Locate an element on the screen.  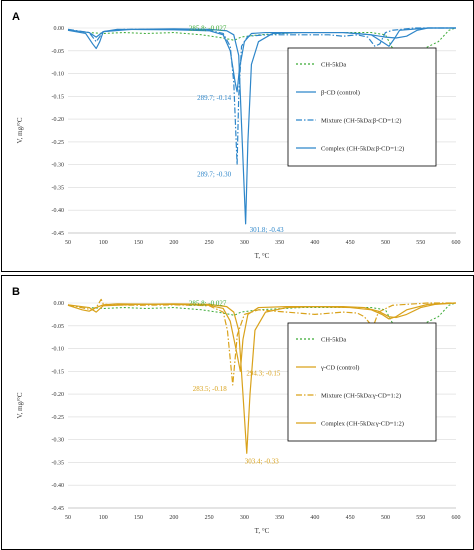
legend-label: Mixture (CH-5kDa:β-CD=1:2) is located at coordinates (361, 121).